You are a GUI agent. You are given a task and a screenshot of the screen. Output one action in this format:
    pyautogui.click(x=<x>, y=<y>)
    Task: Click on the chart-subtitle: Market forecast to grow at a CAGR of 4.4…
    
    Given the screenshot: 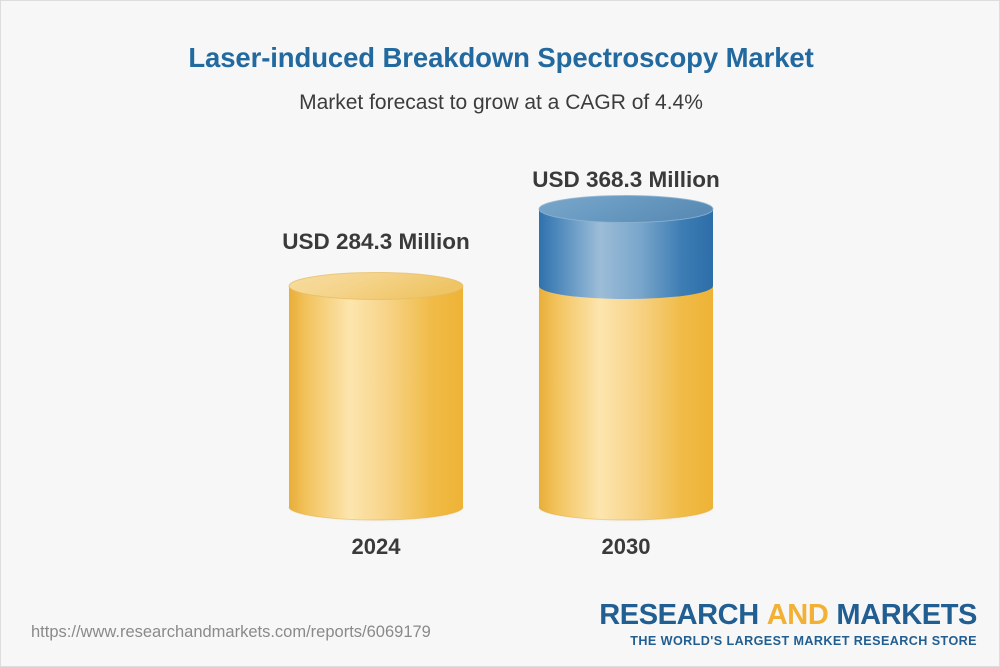 What is the action you would take?
    pyautogui.click(x=501, y=102)
    